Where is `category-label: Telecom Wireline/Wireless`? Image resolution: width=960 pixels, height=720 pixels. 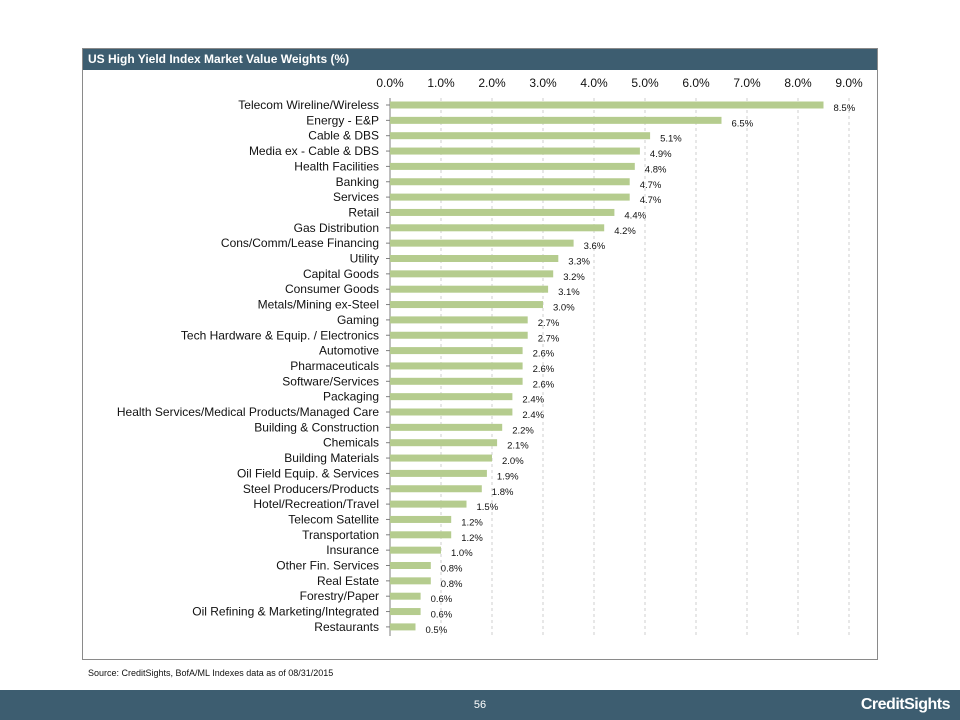
category-label: Telecom Wireline/Wireless is located at coordinates (308, 105).